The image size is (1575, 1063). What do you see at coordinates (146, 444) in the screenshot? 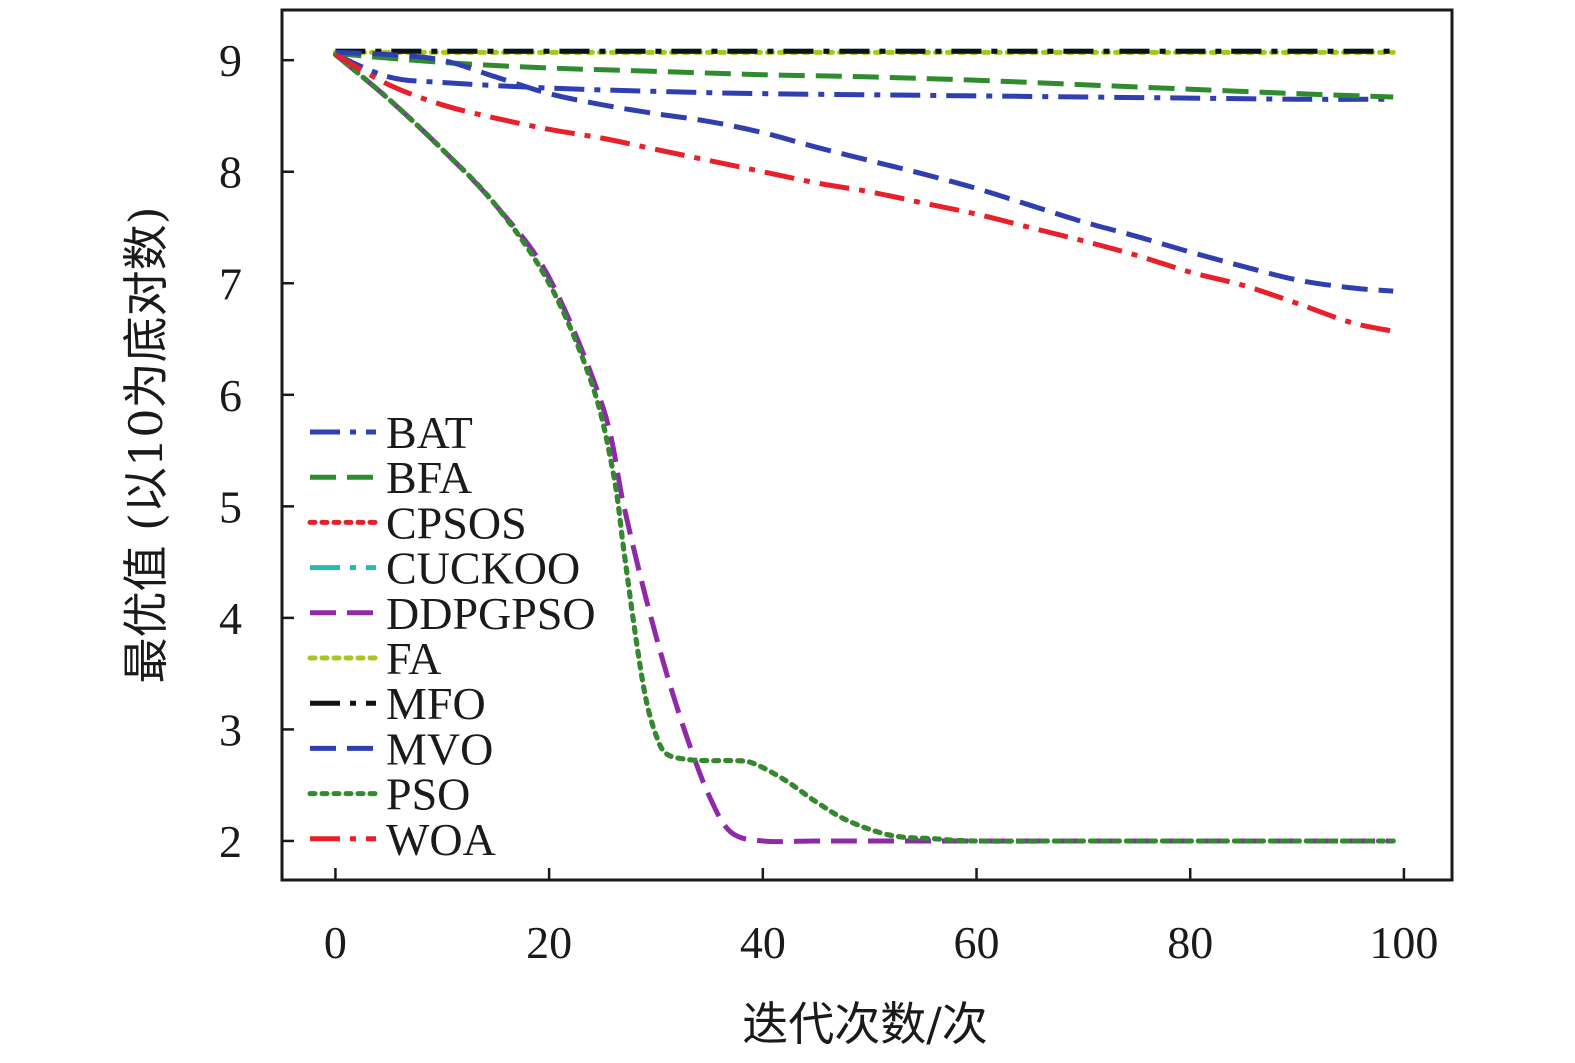
I see `y-axis-label: 最优值 (以10为底对数)` at bounding box center [146, 444].